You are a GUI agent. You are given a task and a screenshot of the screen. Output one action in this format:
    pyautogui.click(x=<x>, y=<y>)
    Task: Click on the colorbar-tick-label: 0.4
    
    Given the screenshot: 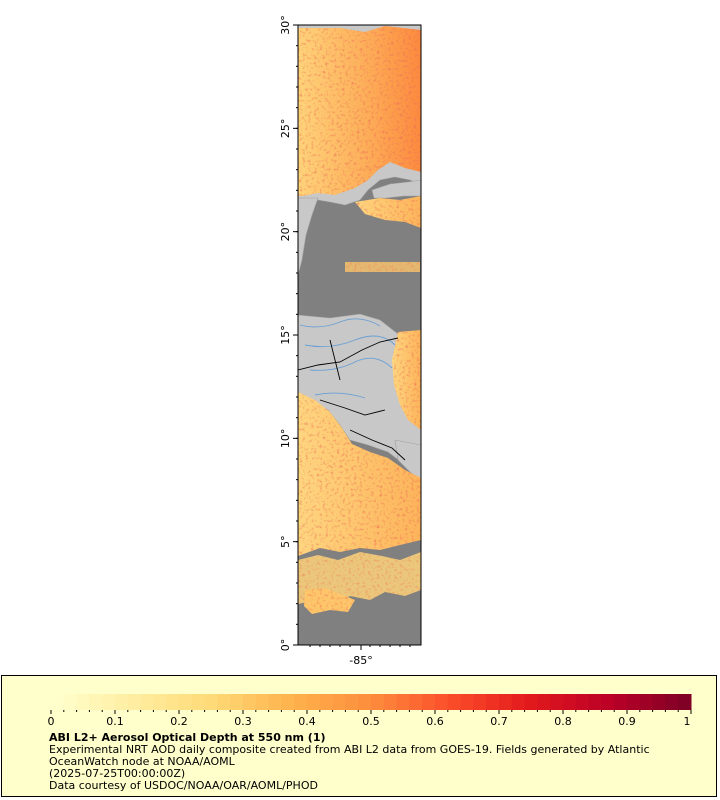 What is the action you would take?
    pyautogui.click(x=307, y=720)
    